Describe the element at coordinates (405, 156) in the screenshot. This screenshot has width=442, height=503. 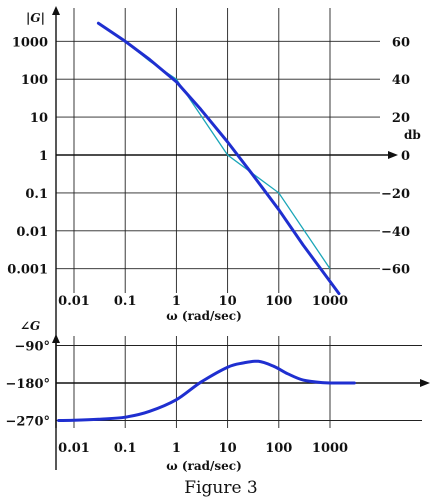
I see `magnitude-right-tick-label: 0` at that location.